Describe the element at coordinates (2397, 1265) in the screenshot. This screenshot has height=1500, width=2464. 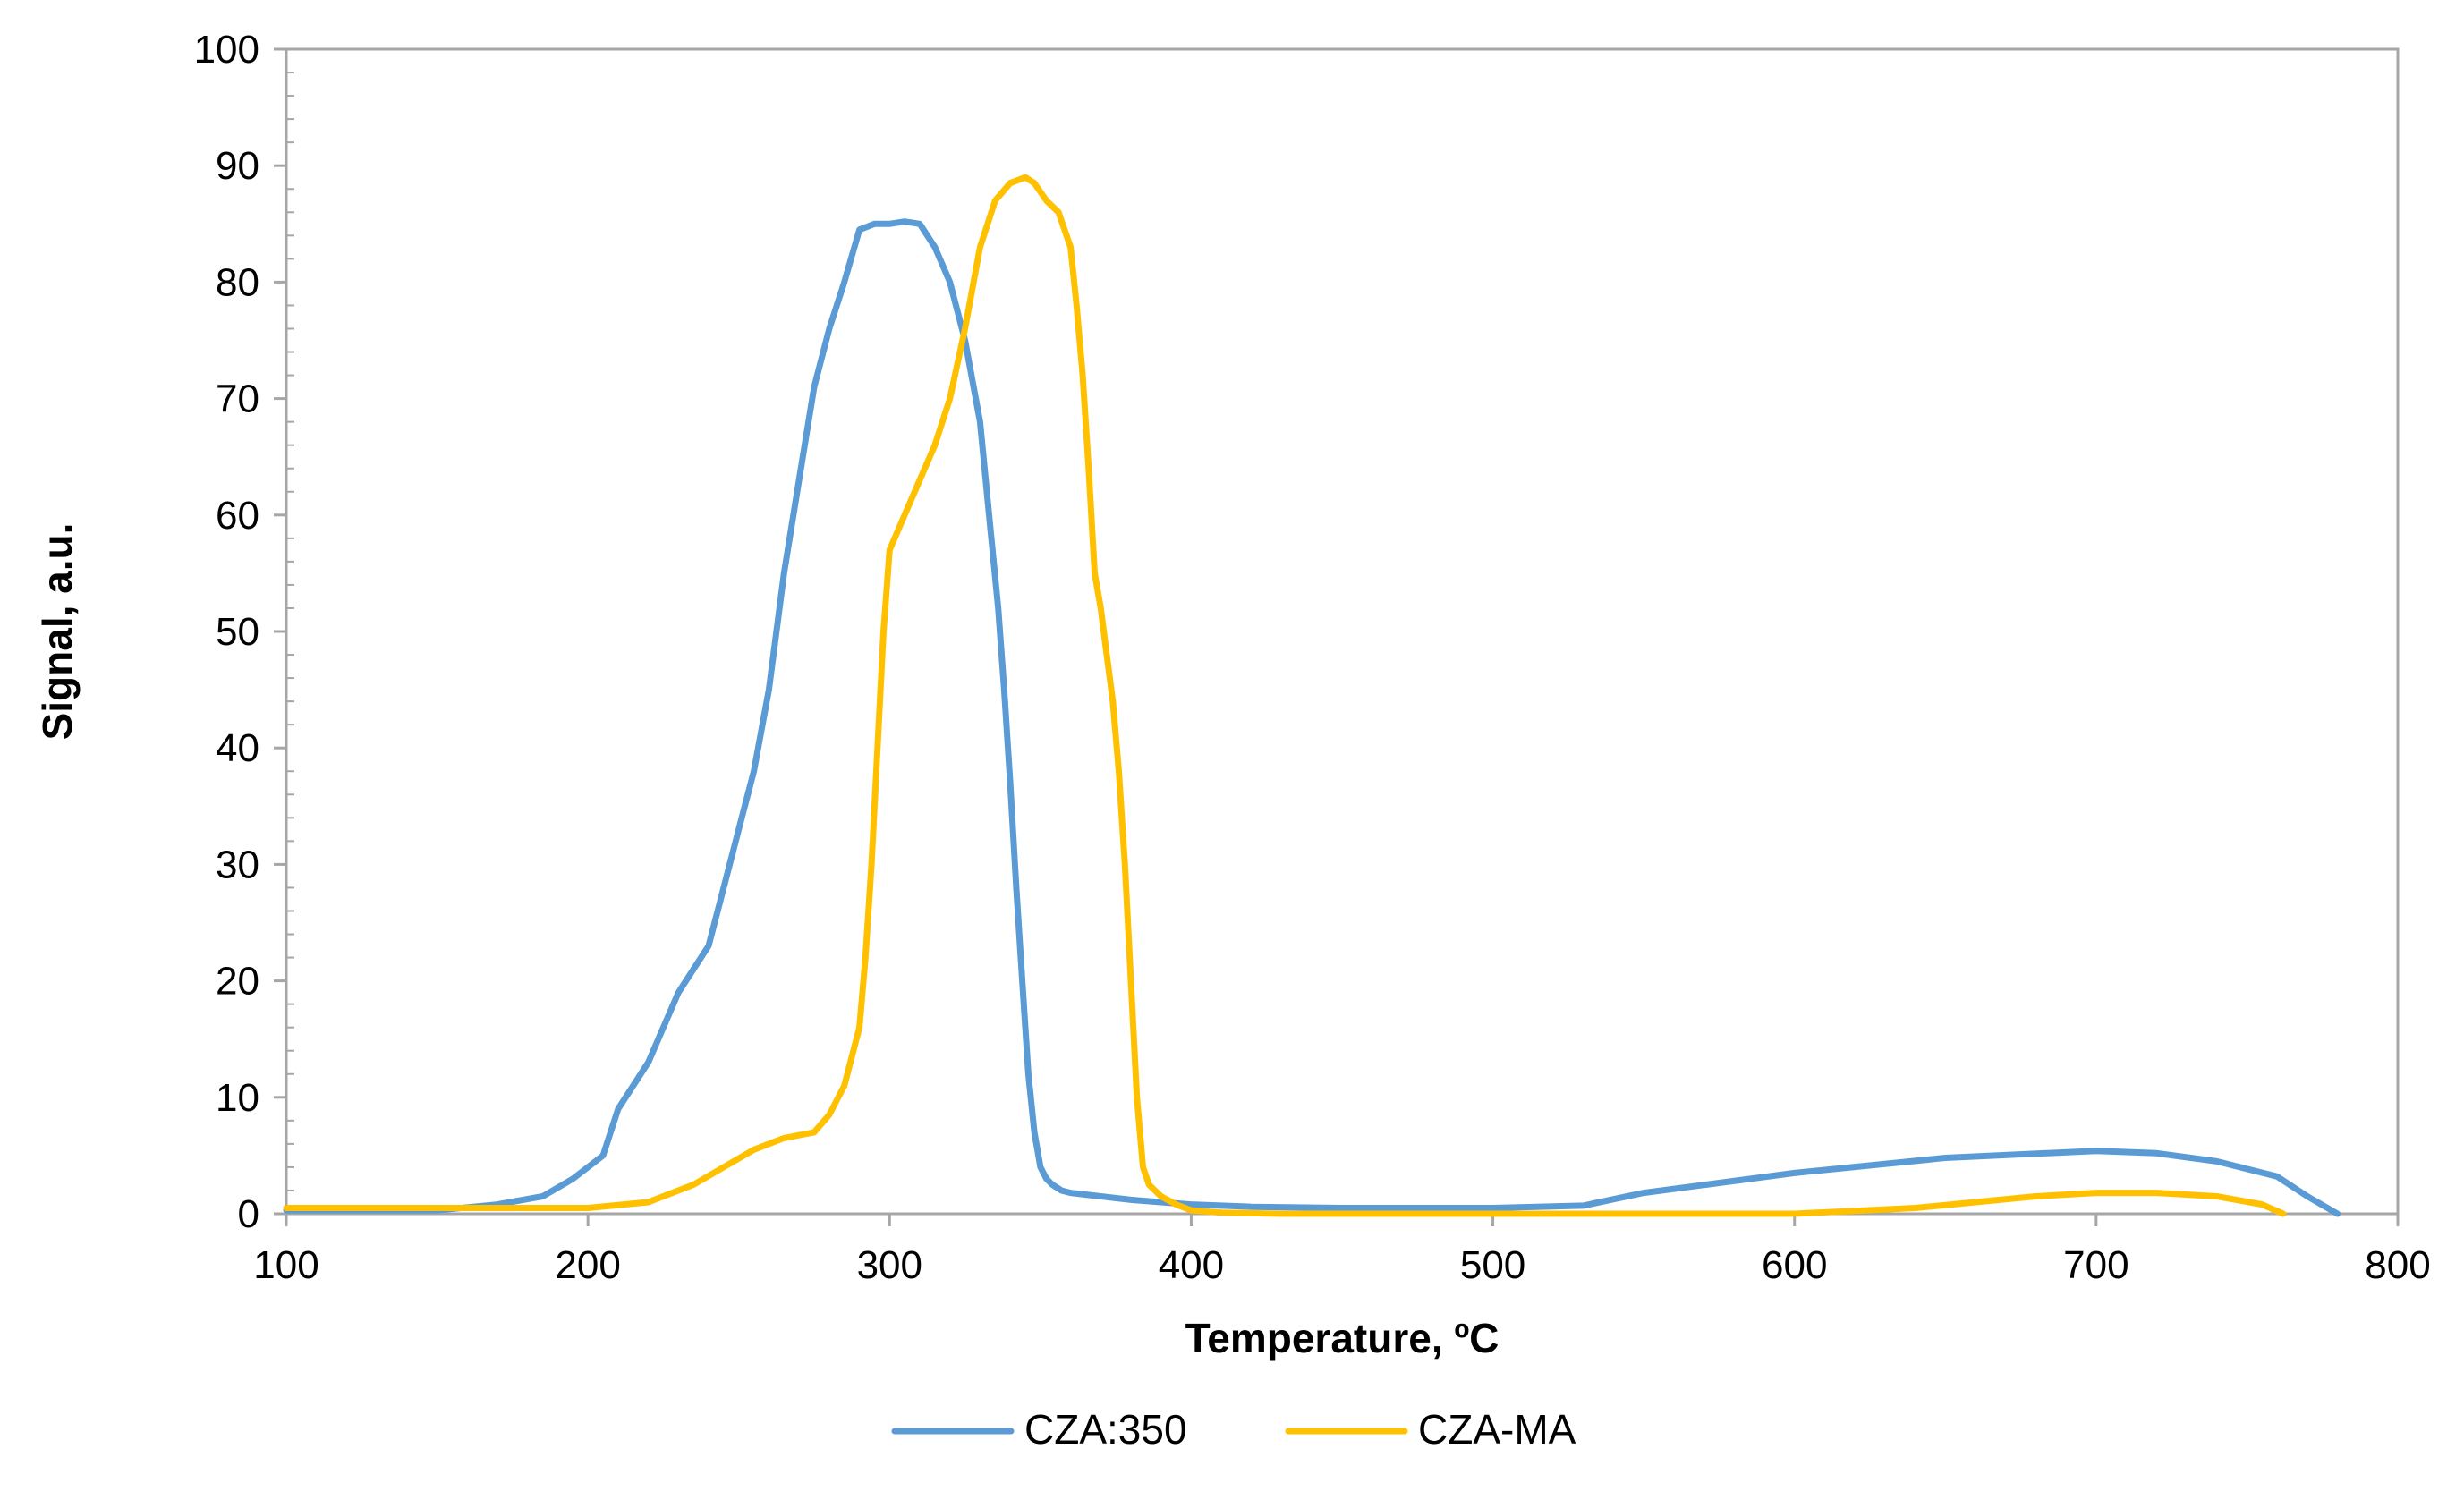
I see `x-tick-label: 800` at that location.